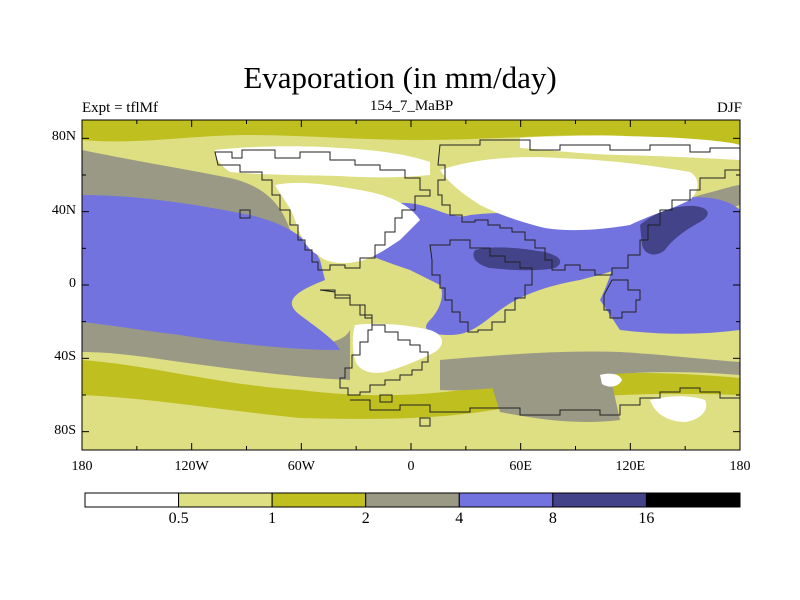 The height and width of the screenshot is (600, 800). Describe the element at coordinates (301, 466) in the screenshot. I see `x-tick-label: 60W` at that location.